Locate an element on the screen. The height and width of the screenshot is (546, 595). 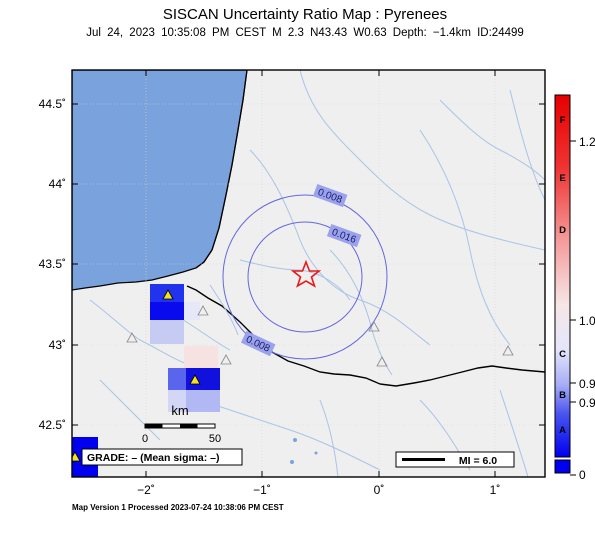
mi-box is located at coordinates (455, 459).